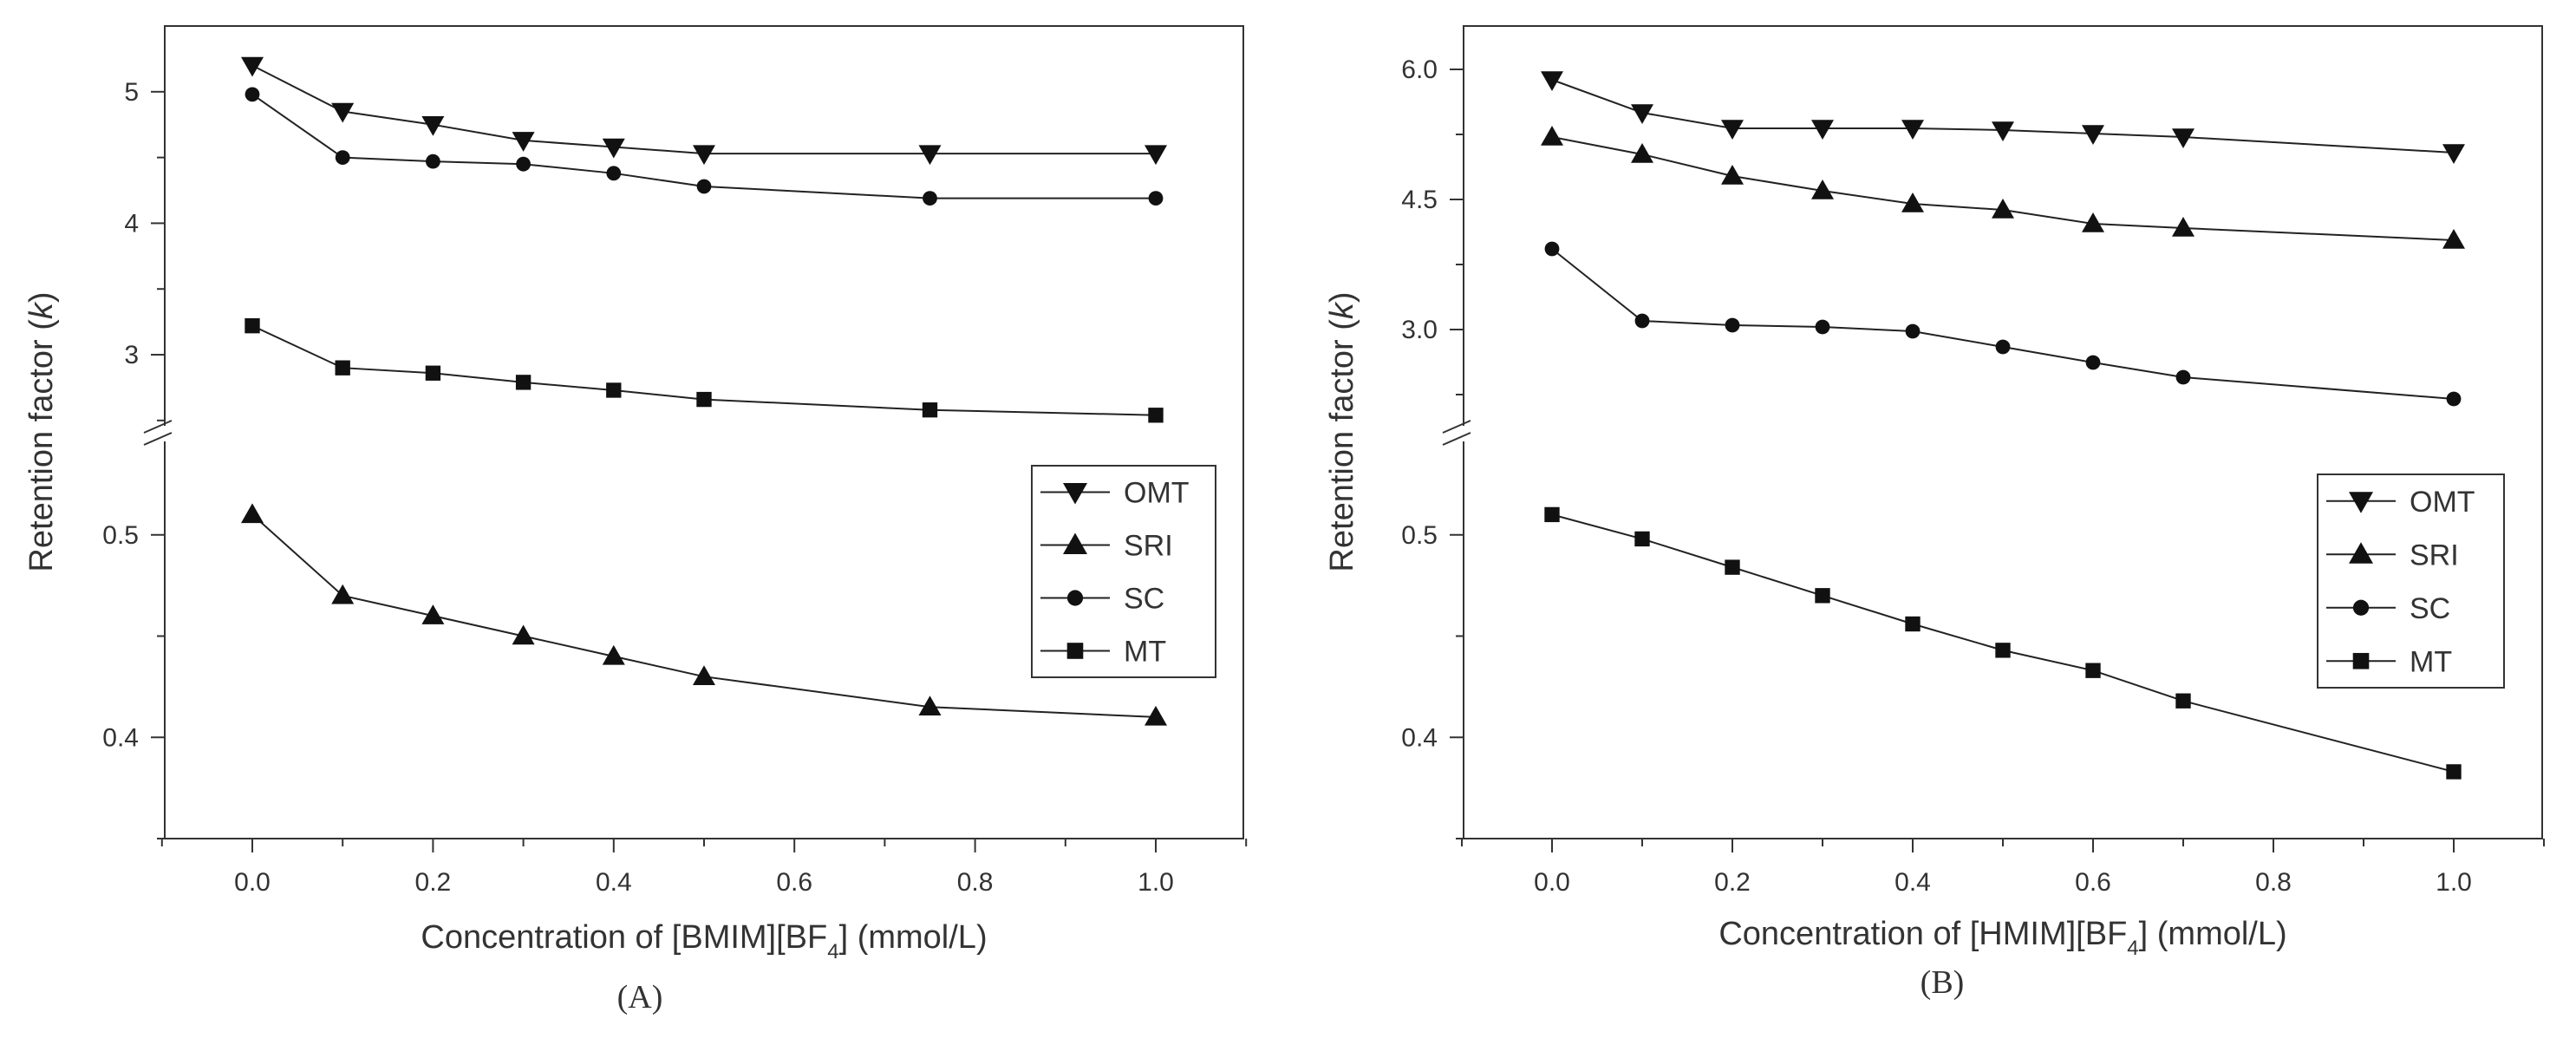 This screenshot has width=2576, height=1058. I want to click on legend-box, so click(2411, 581).